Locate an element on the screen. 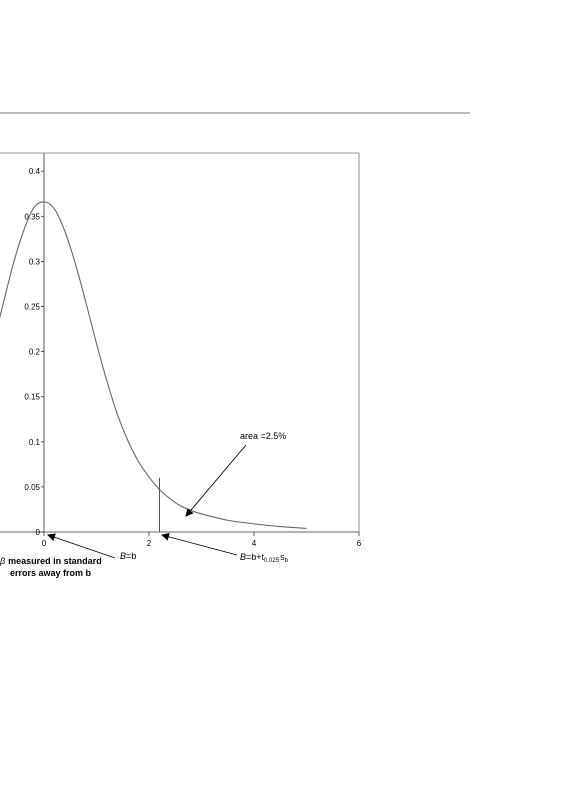  axis-note-symbol: β is located at coordinates (2, 561).